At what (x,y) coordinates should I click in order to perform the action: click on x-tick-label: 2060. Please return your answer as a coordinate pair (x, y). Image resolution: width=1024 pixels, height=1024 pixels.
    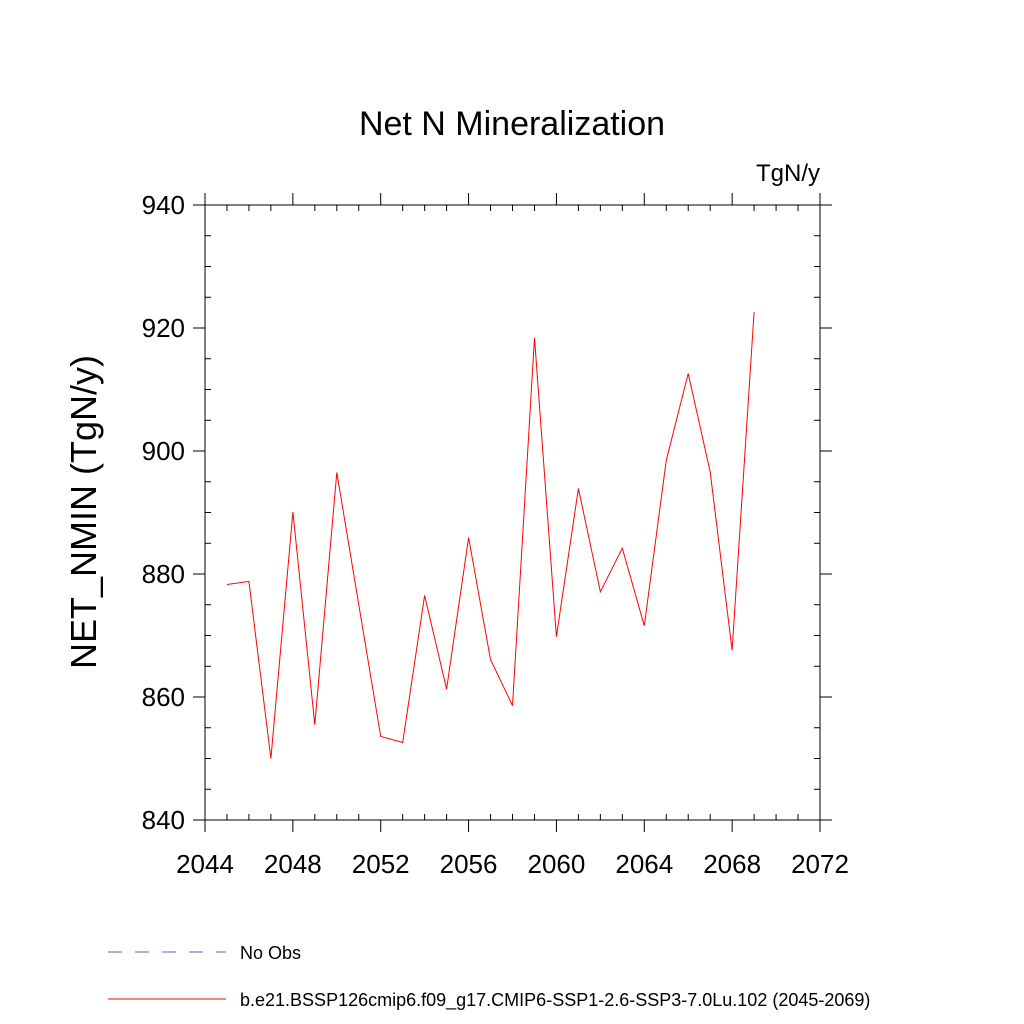
    Looking at the image, I should click on (557, 864).